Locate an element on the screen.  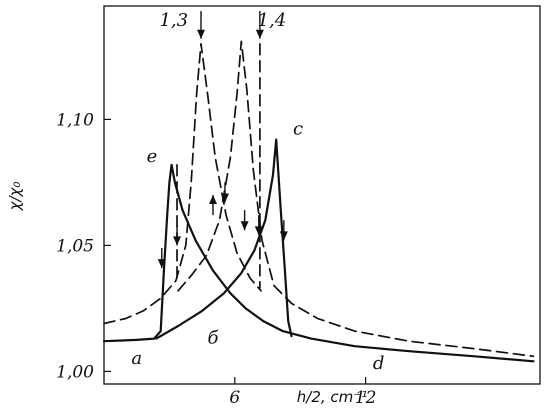
y-axis-title: χ/χ₀ is located at coordinates (15, 197).